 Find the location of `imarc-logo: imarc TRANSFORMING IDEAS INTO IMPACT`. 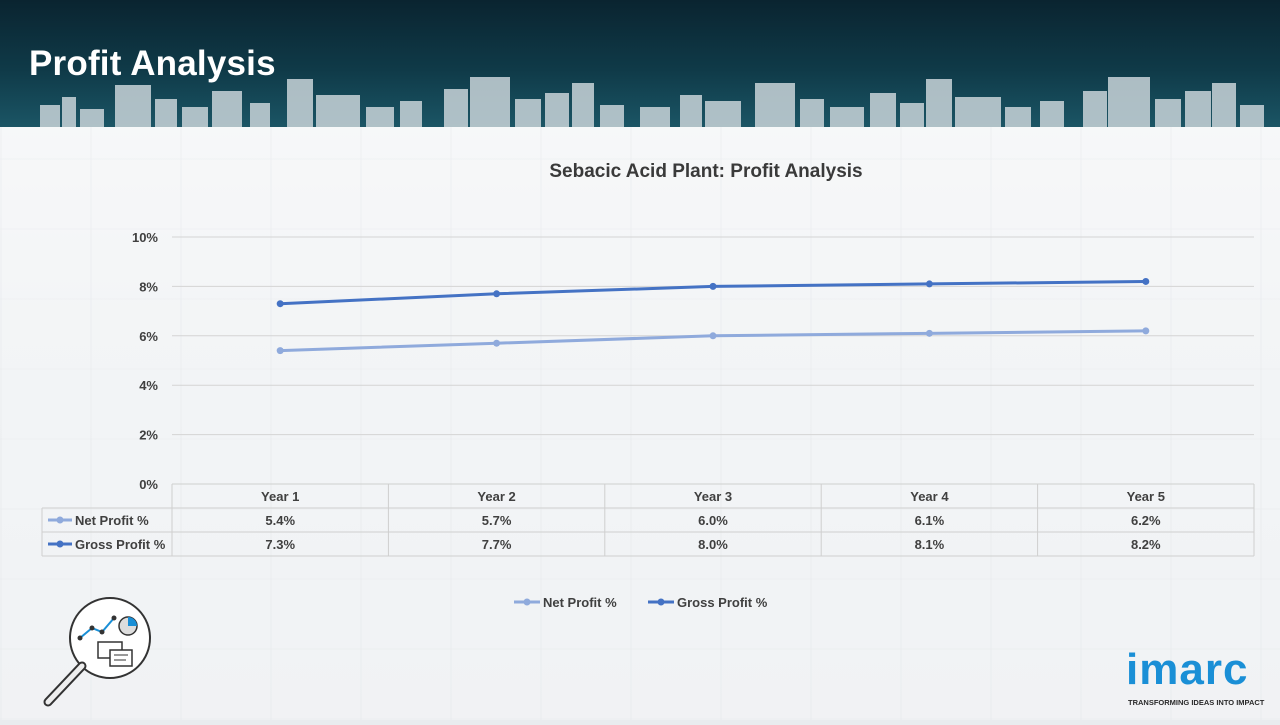

imarc-logo: imarc TRANSFORMING IDEAS INTO IMPACT is located at coordinates (1196, 679).